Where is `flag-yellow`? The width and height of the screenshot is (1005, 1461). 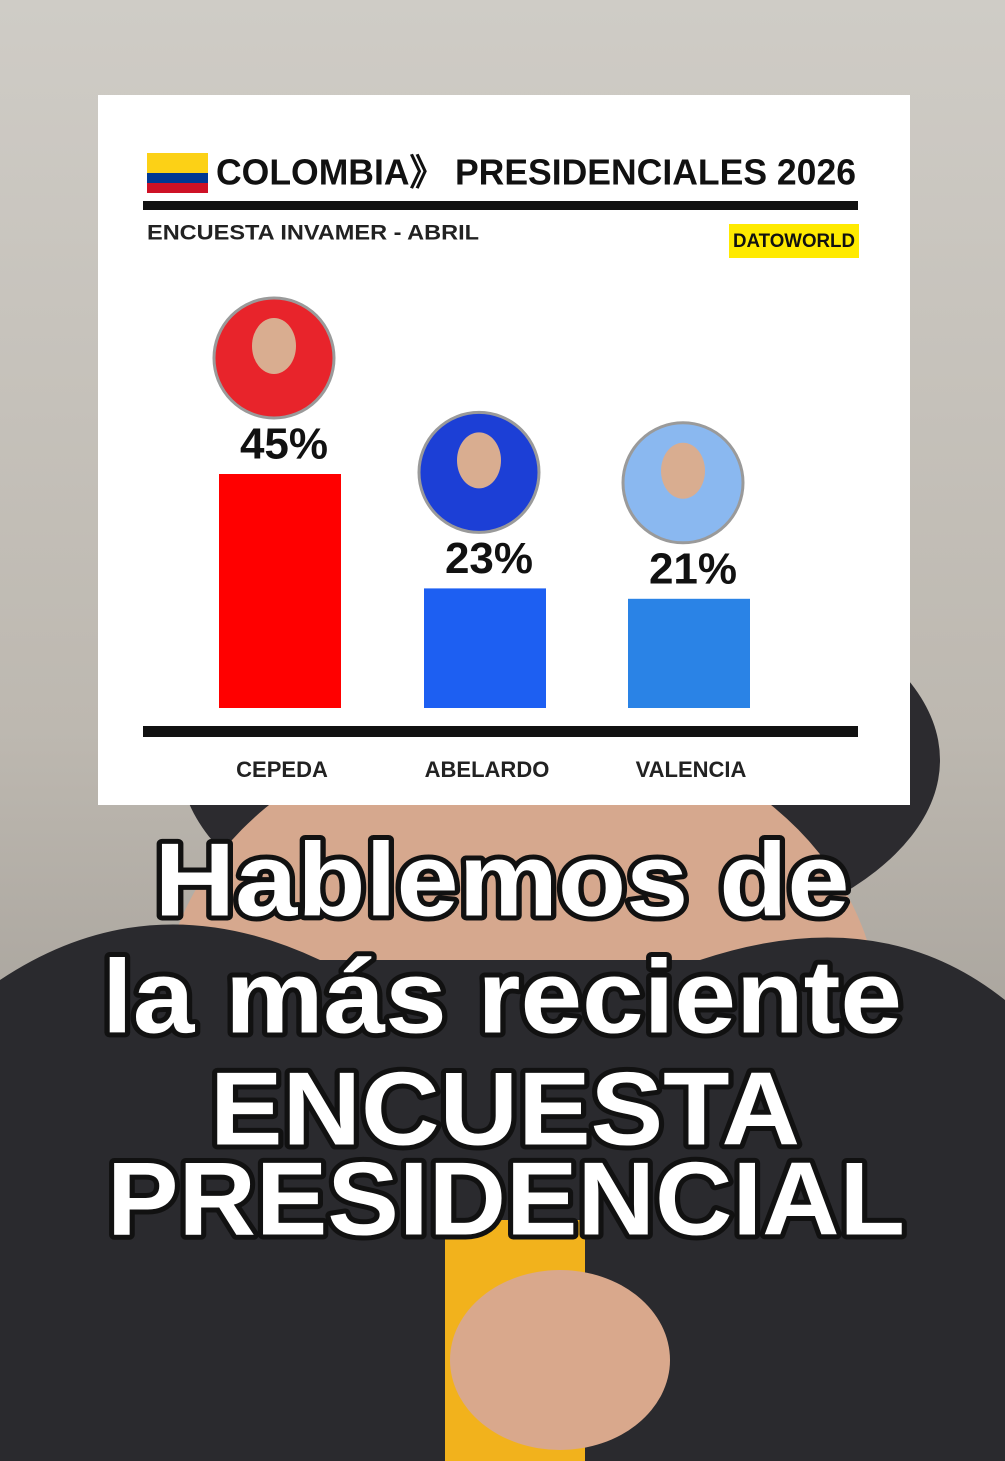 flag-yellow is located at coordinates (177, 163).